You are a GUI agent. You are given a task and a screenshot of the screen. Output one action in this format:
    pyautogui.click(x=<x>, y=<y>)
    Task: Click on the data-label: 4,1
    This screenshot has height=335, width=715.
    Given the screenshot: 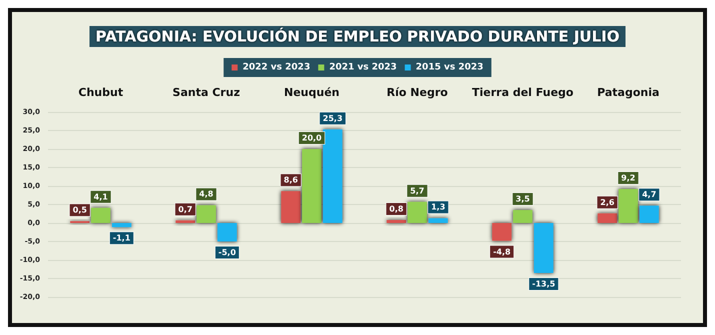 What is the action you would take?
    pyautogui.click(x=101, y=197)
    